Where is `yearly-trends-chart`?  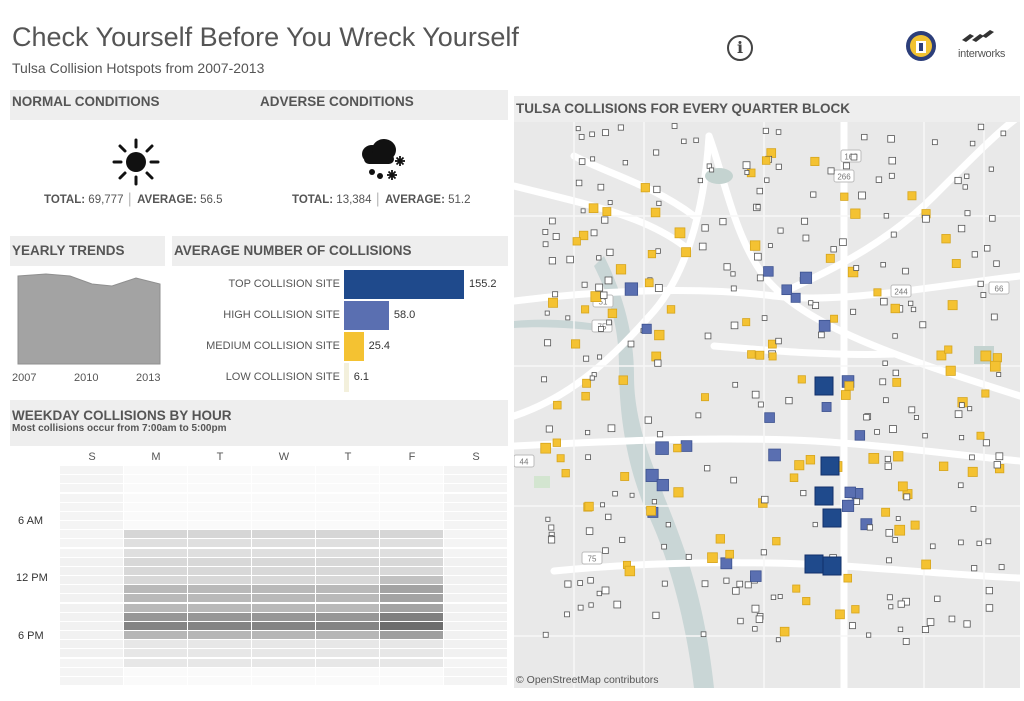
yearly-trends-chart is located at coordinates (88, 316).